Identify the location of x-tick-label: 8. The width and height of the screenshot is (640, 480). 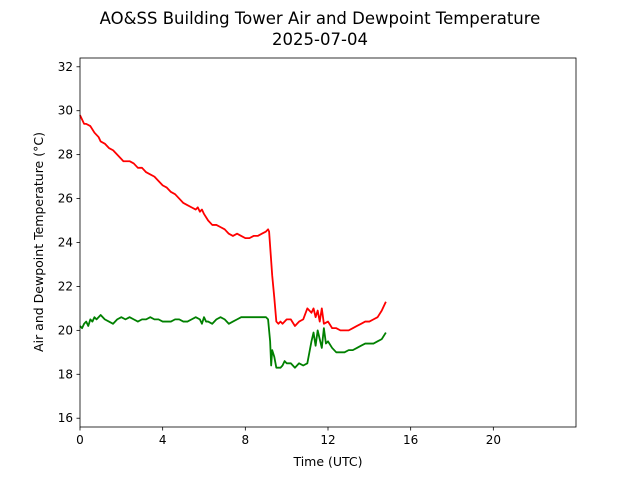
(246, 440).